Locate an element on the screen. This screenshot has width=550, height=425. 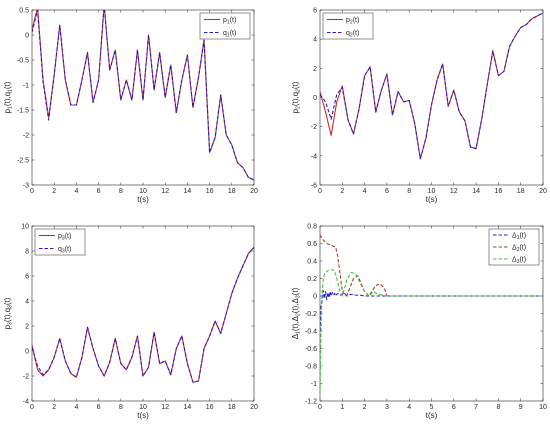
legend-entry-label: p3(t) is located at coordinates (64, 237).